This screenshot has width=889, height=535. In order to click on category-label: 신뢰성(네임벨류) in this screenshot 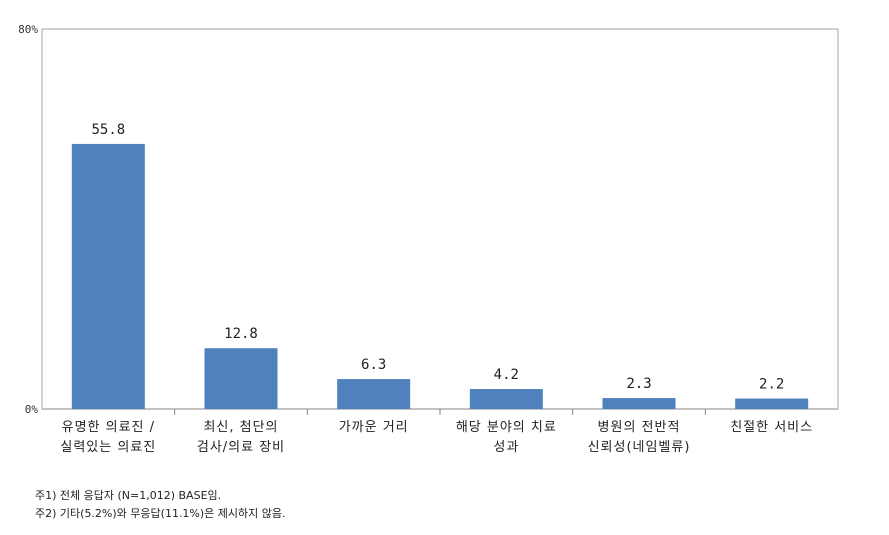, I will do `click(639, 447)`.